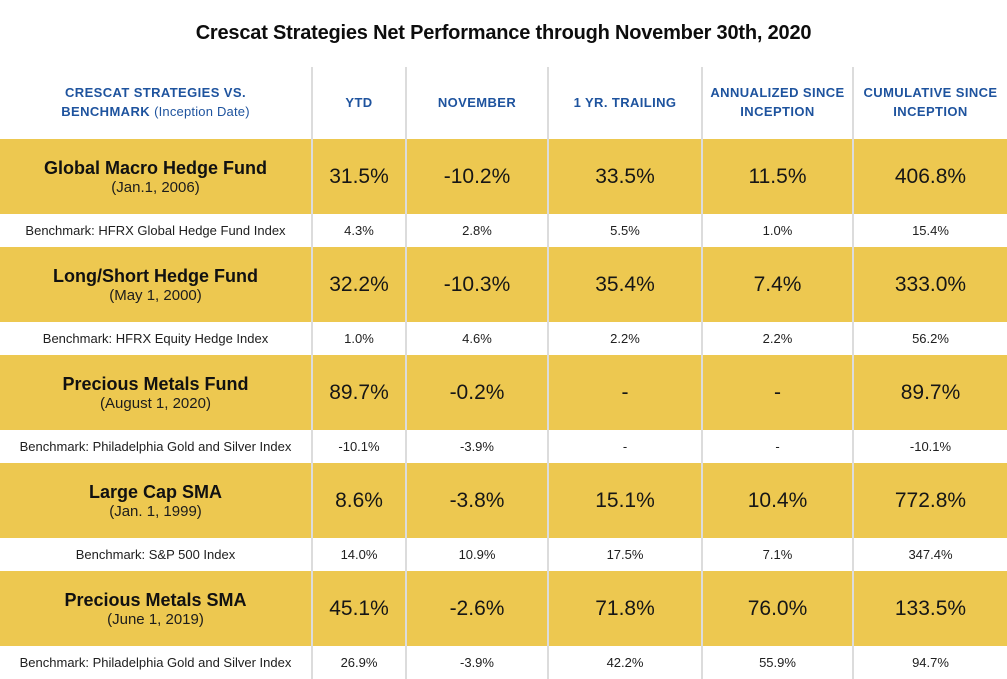 This screenshot has height=679, width=1007. I want to click on header-cell-annualized-since-inception: ANNUALIZED SINCE INCEPTION, so click(776, 103).